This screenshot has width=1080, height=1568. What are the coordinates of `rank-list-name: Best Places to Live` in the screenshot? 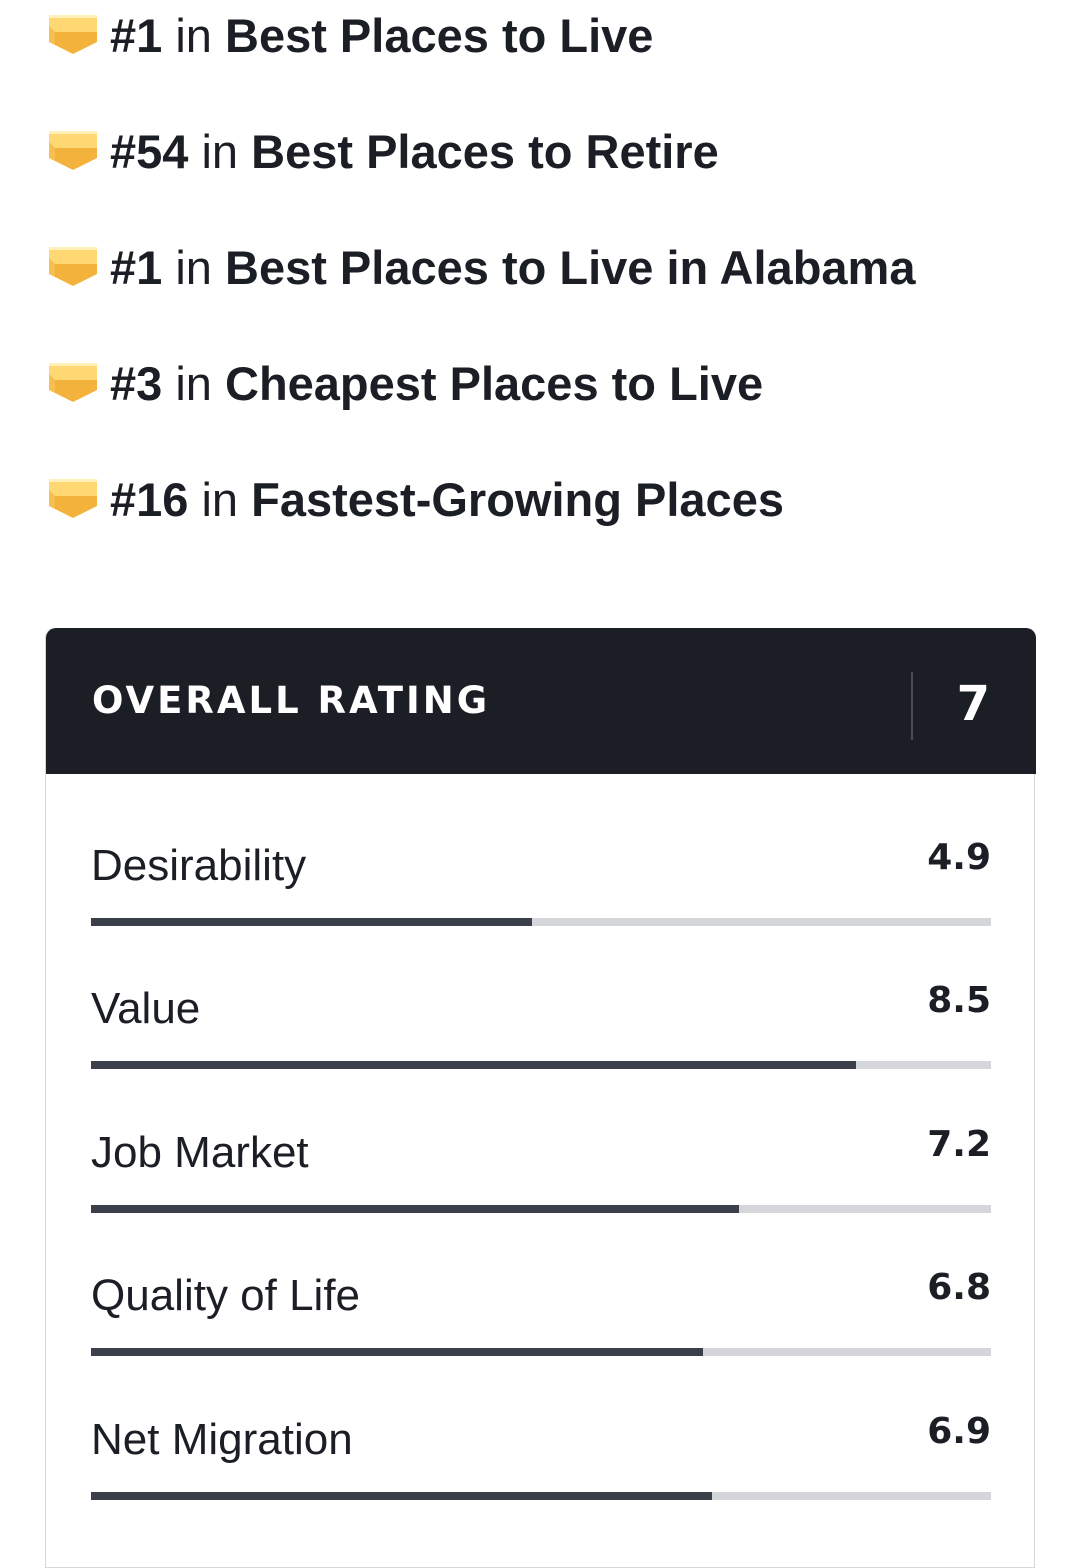 It's located at (439, 35).